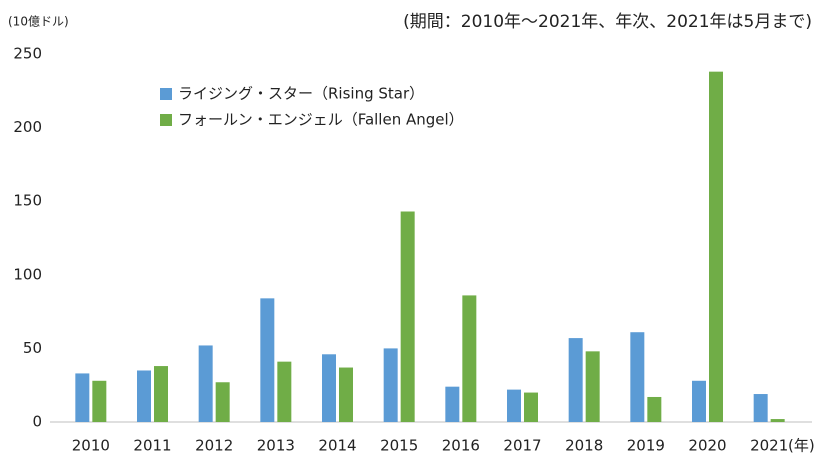 This screenshot has height=454, width=821. Describe the element at coordinates (646, 445) in the screenshot. I see `x-tick-label: 2019` at that location.